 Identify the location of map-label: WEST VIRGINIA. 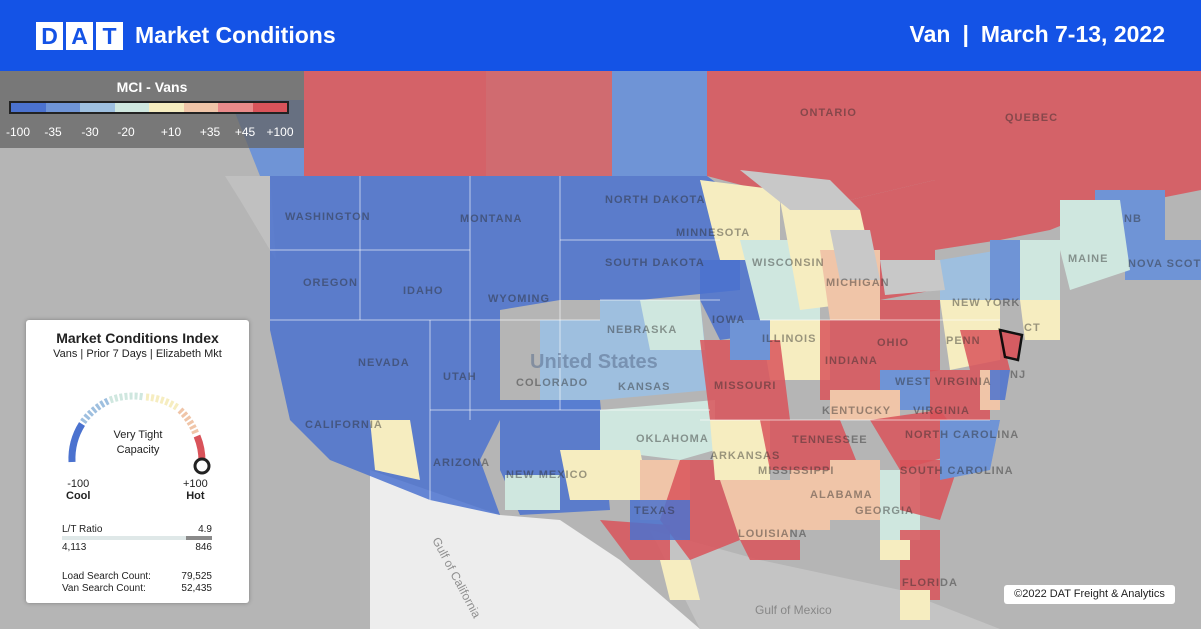
(943, 382).